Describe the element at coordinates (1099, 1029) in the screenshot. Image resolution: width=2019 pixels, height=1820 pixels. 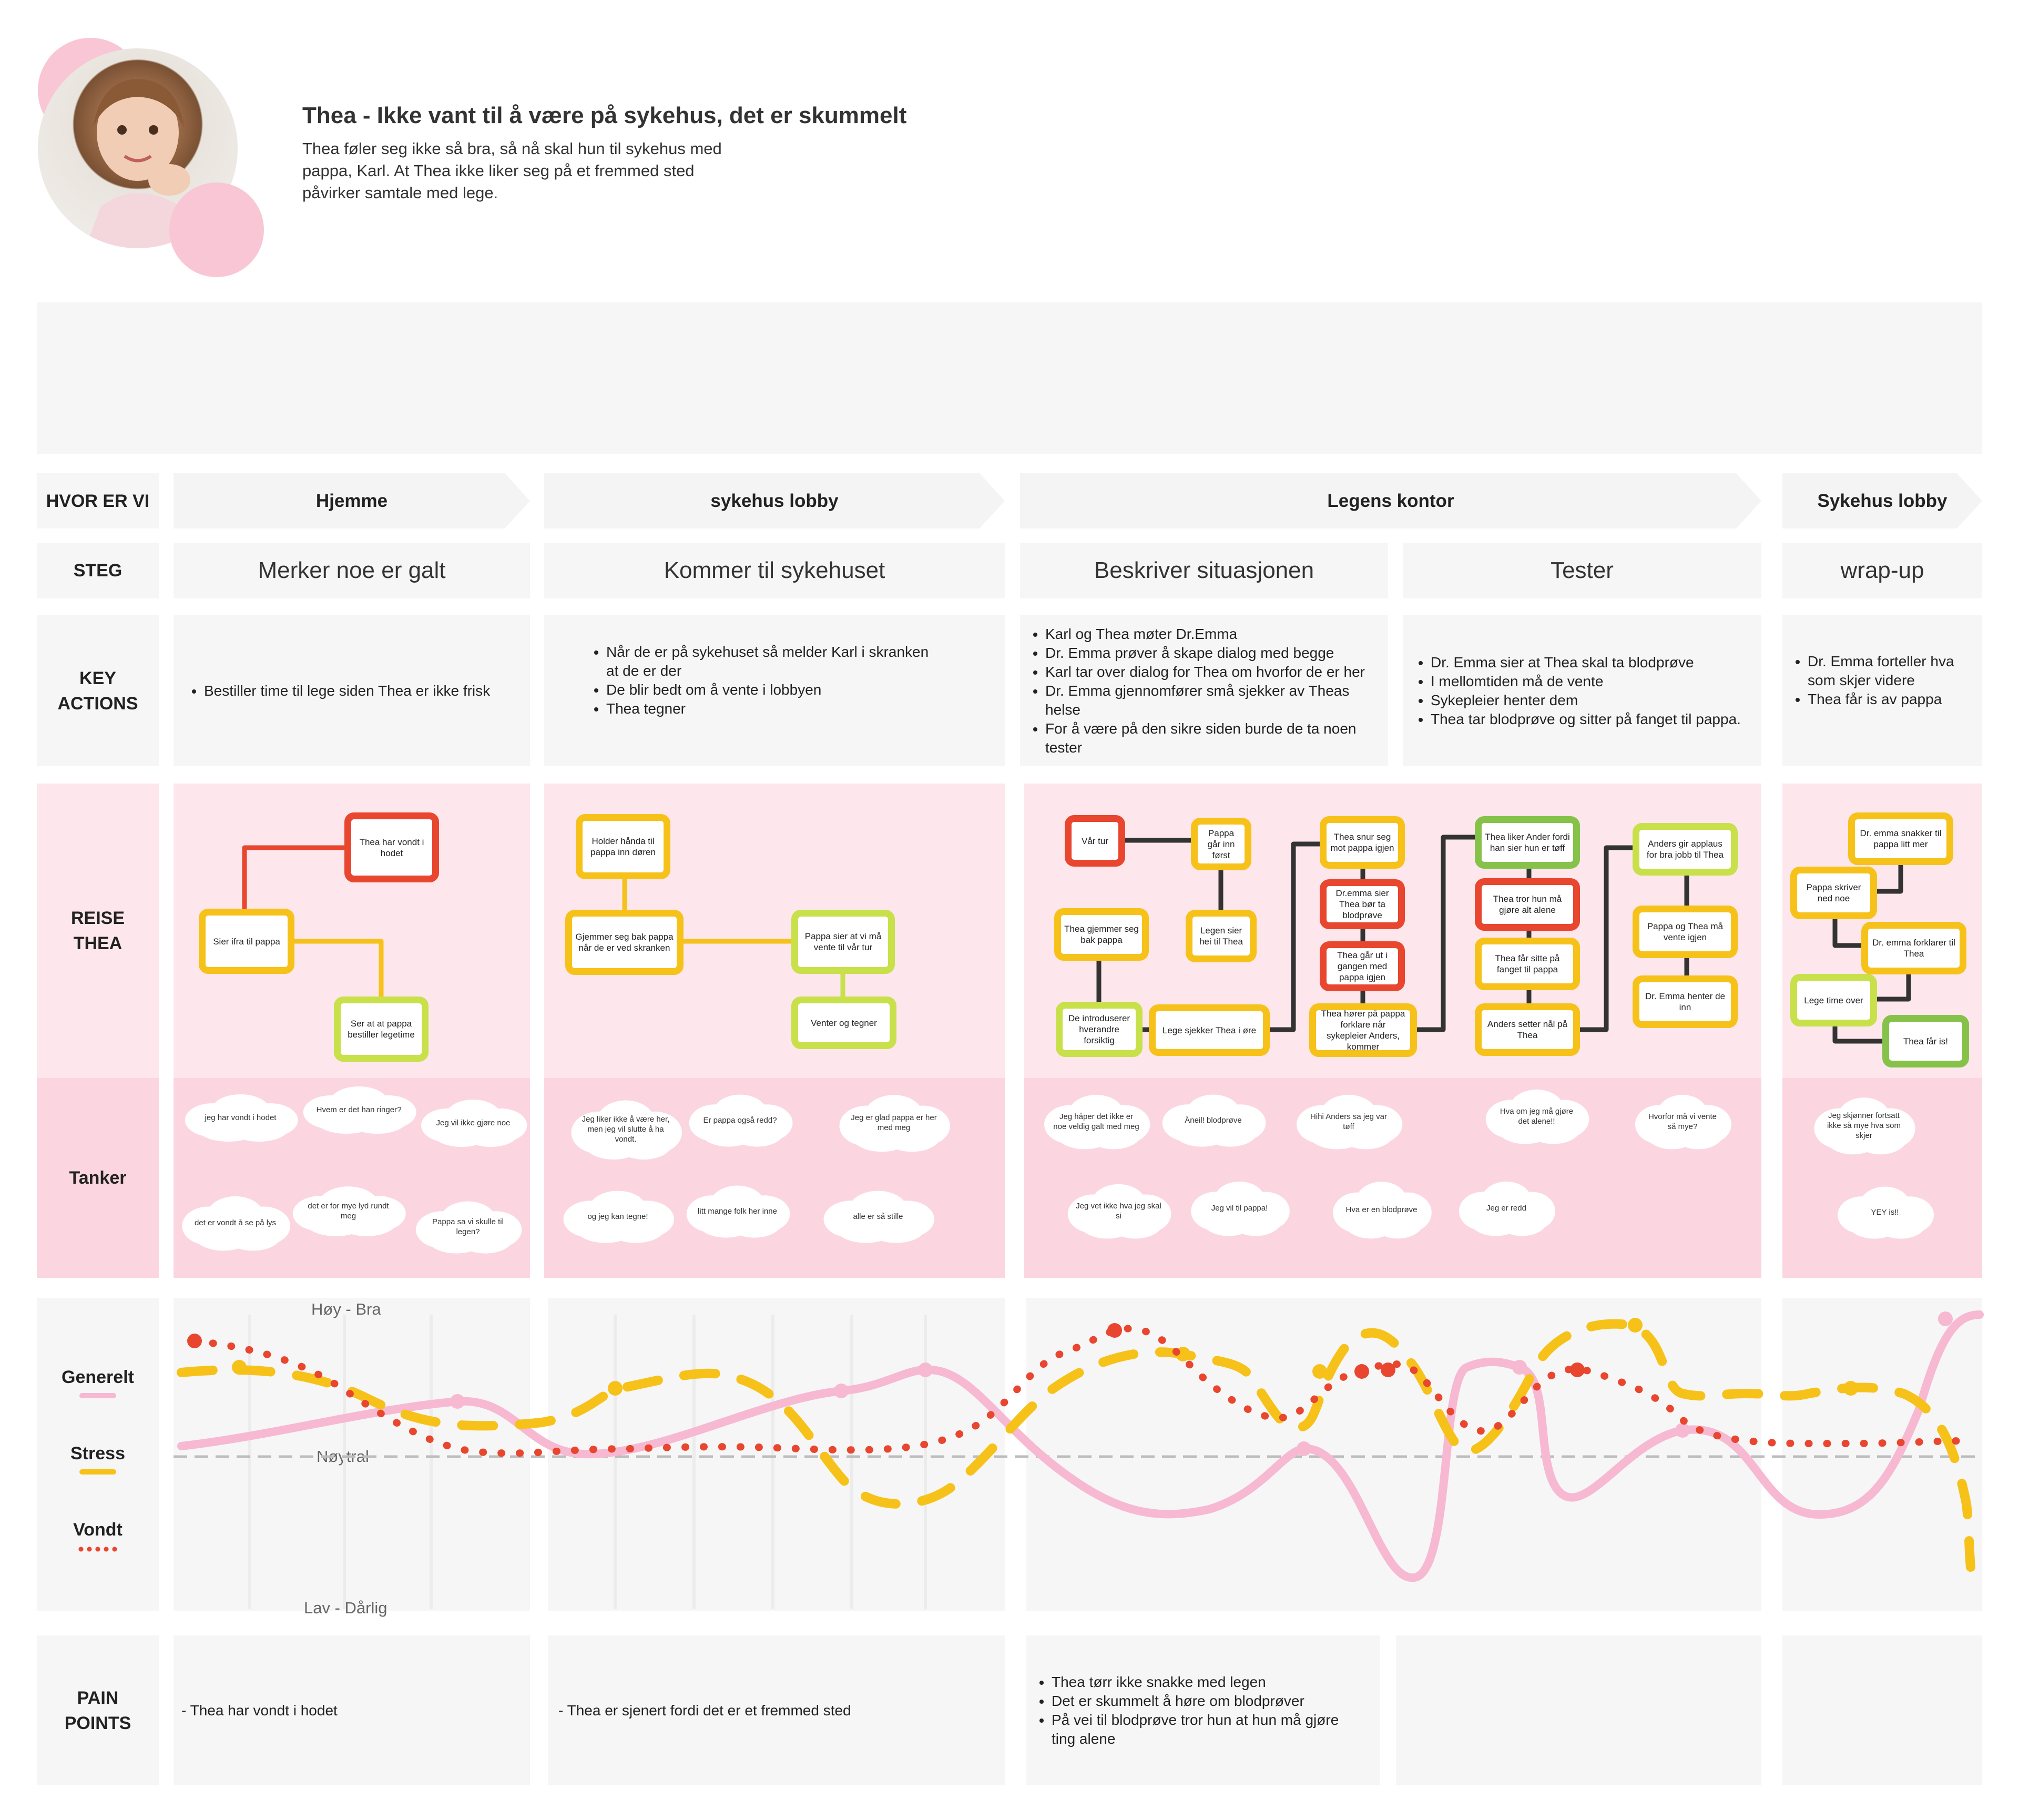
I see `journey-card: De introduserer hverandre forsiktig` at that location.